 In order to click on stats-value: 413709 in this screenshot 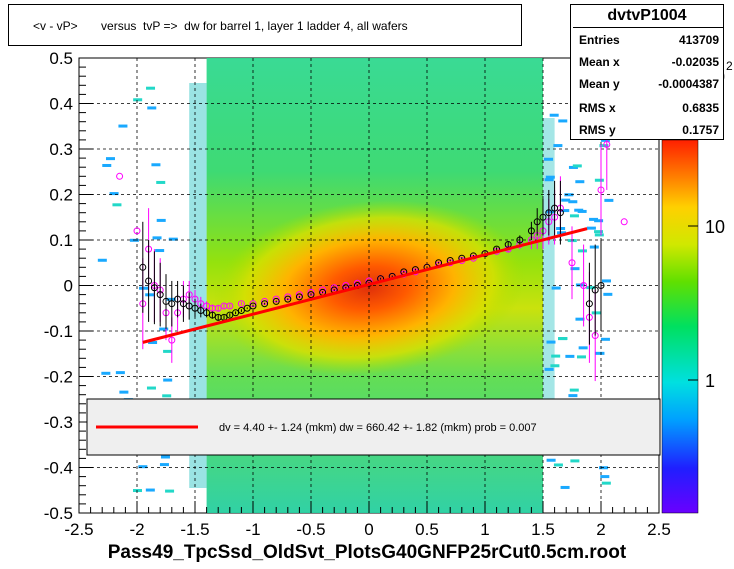, I will do `click(698, 40)`.